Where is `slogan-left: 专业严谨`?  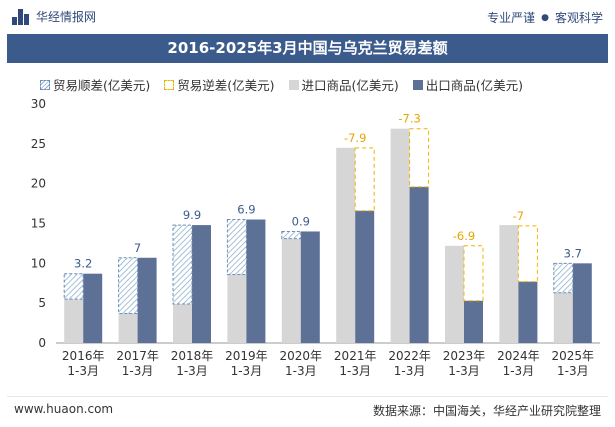 slogan-left: 专业严谨 is located at coordinates (511, 18).